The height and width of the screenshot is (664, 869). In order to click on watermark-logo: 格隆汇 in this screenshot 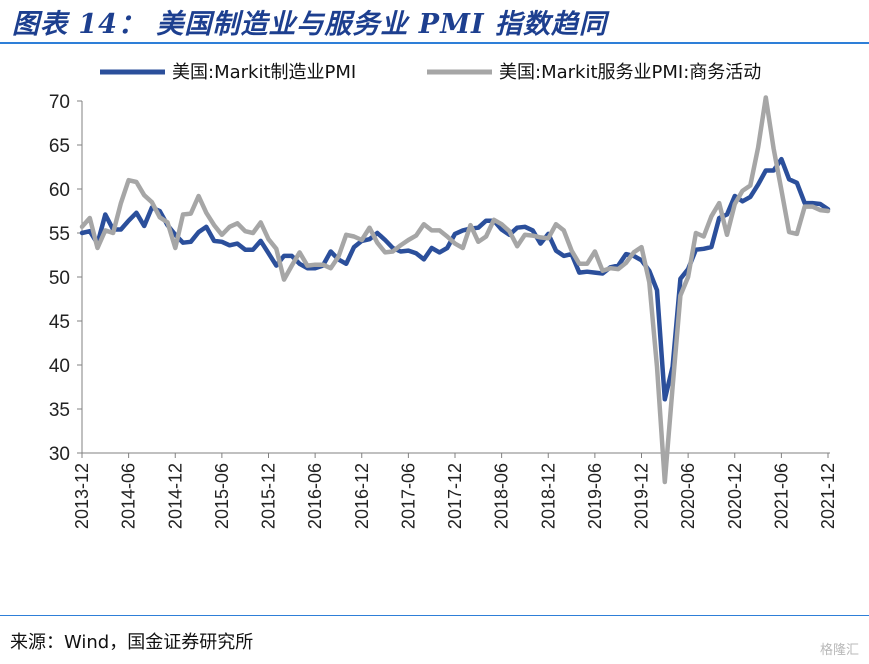, I will do `click(839, 650)`.